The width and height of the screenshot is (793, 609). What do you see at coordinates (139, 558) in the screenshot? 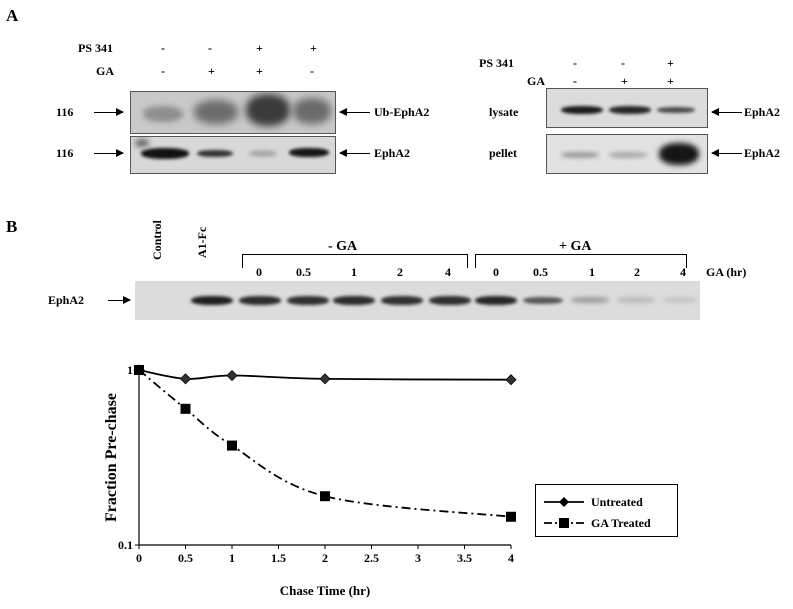
I see `x-tick-label: 0` at bounding box center [139, 558].